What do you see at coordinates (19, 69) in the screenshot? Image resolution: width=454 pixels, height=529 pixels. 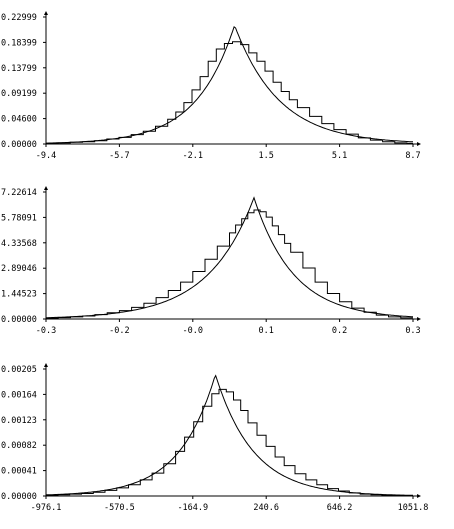 I see `panel1-y-tick-label: 0.13799` at bounding box center [19, 69].